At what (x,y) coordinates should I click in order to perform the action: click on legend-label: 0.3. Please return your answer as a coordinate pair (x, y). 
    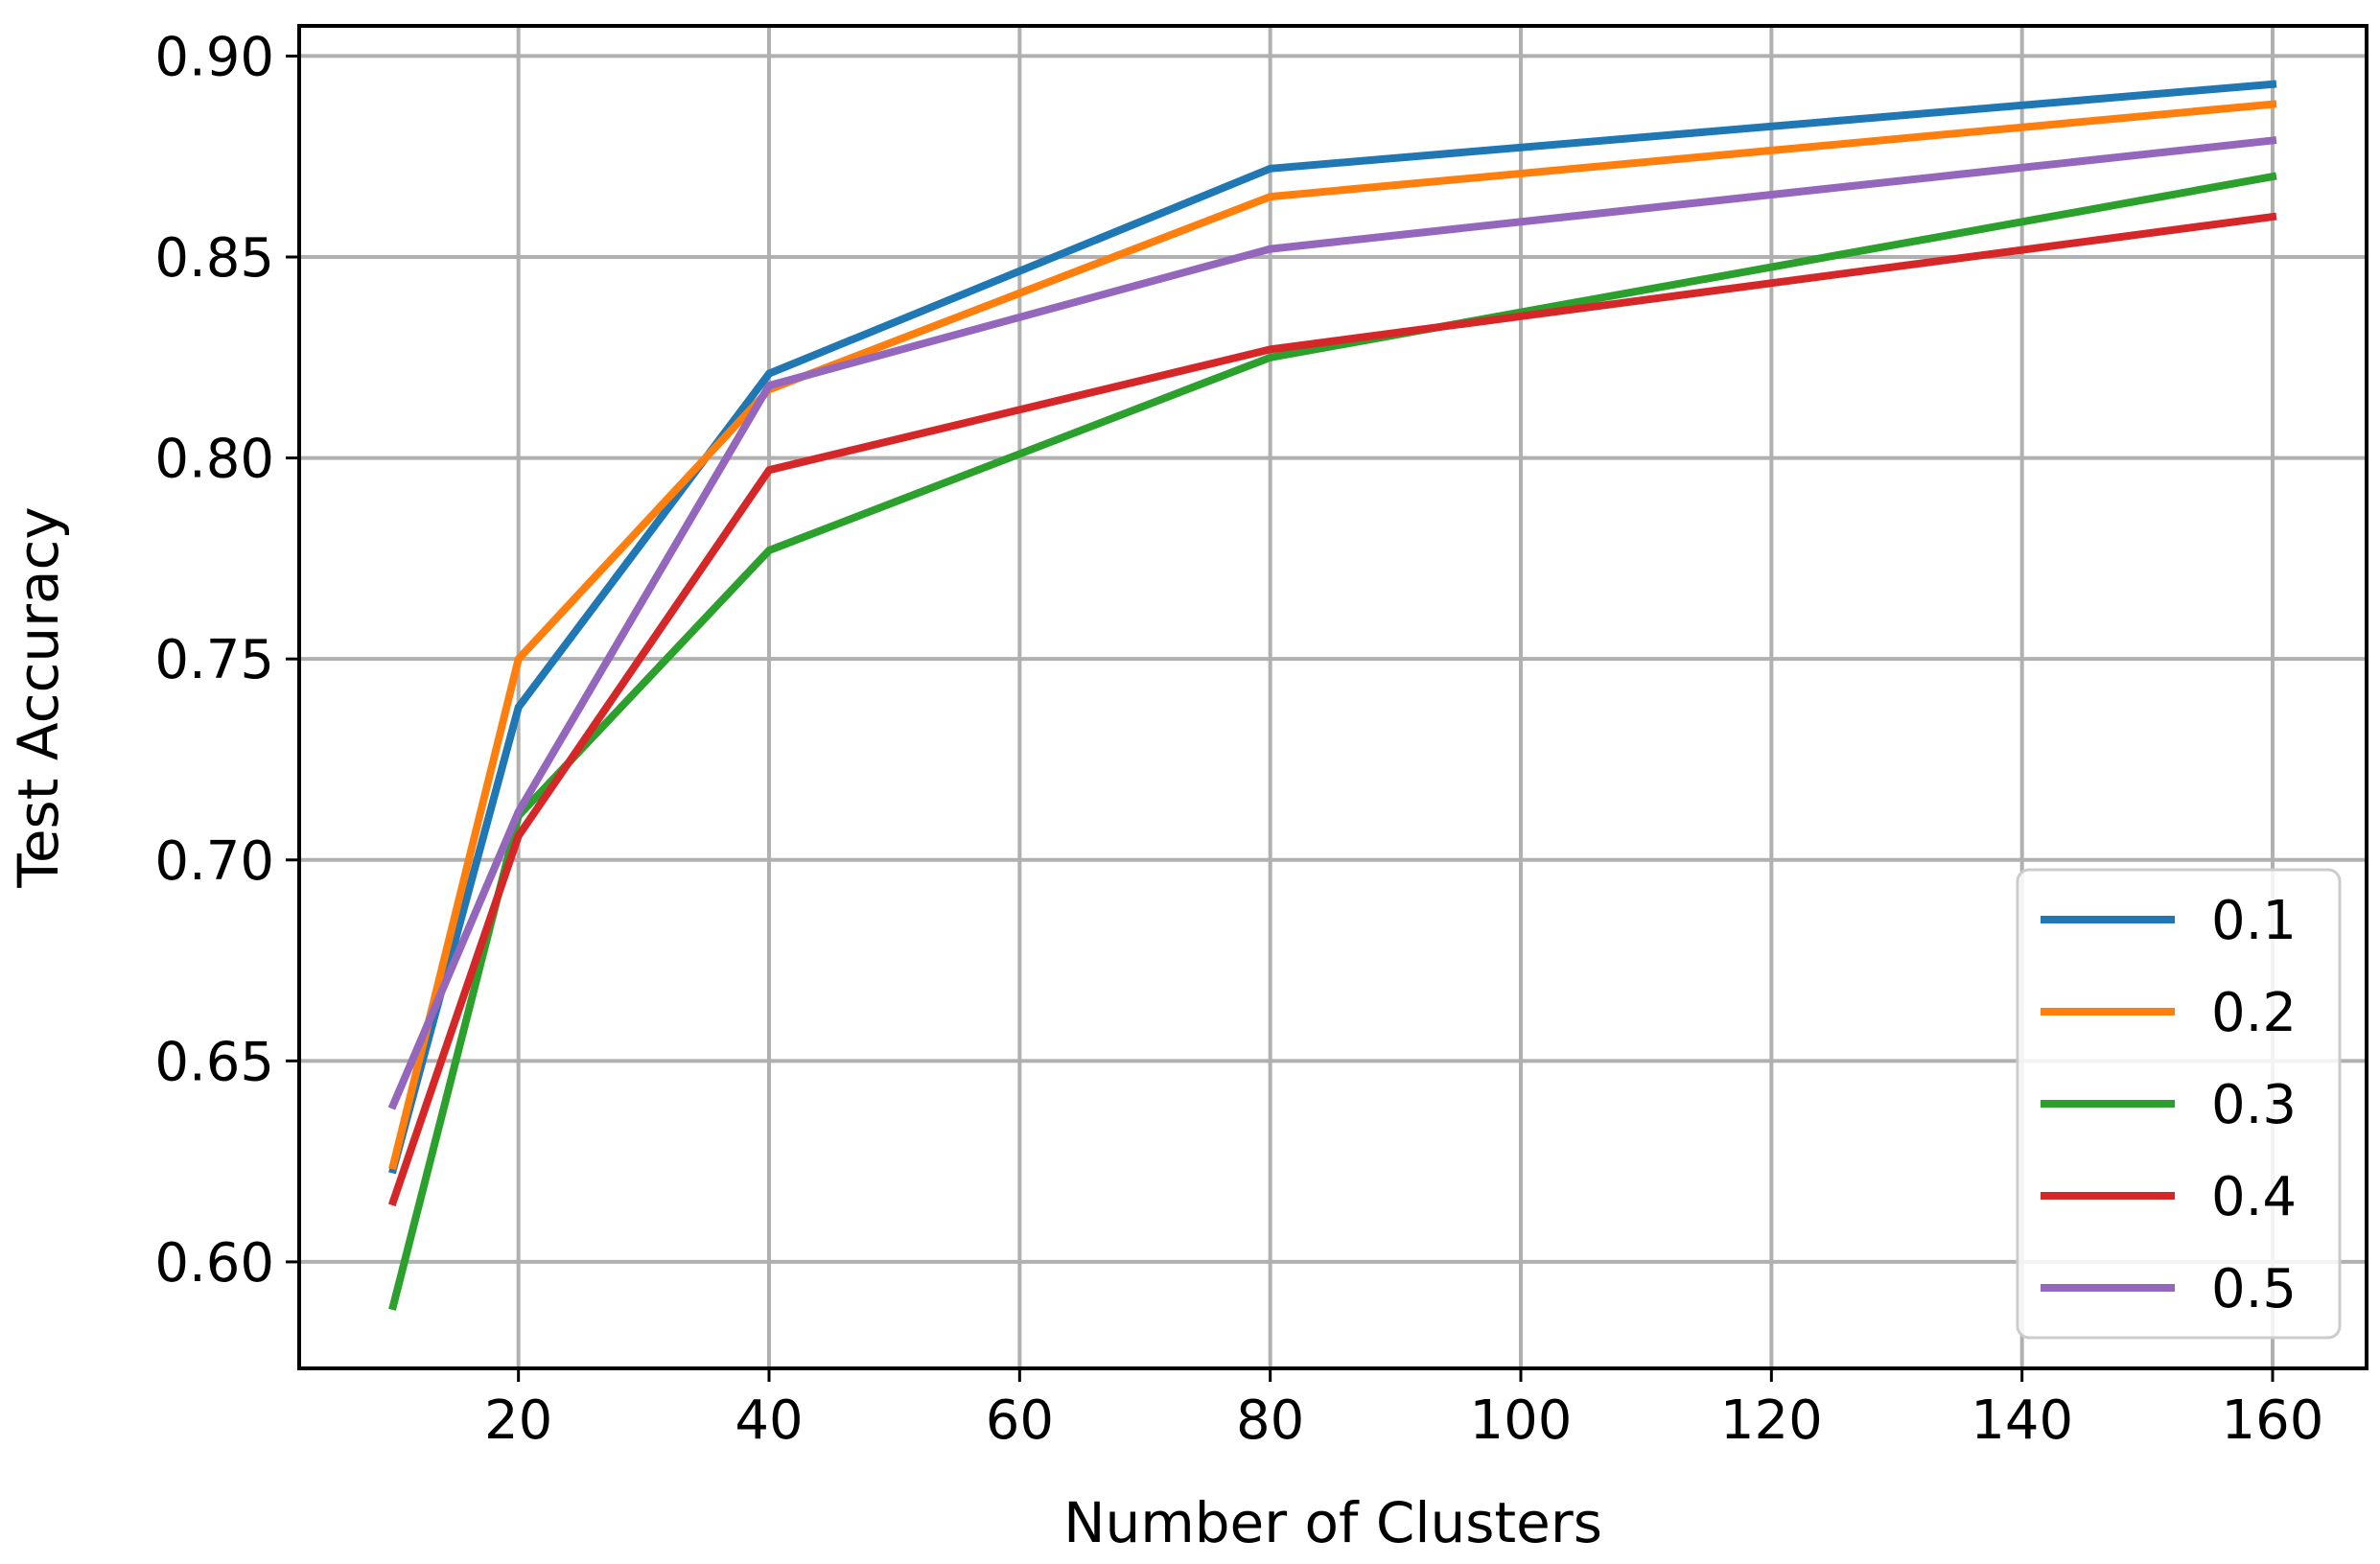
    Looking at the image, I should click on (2254, 1105).